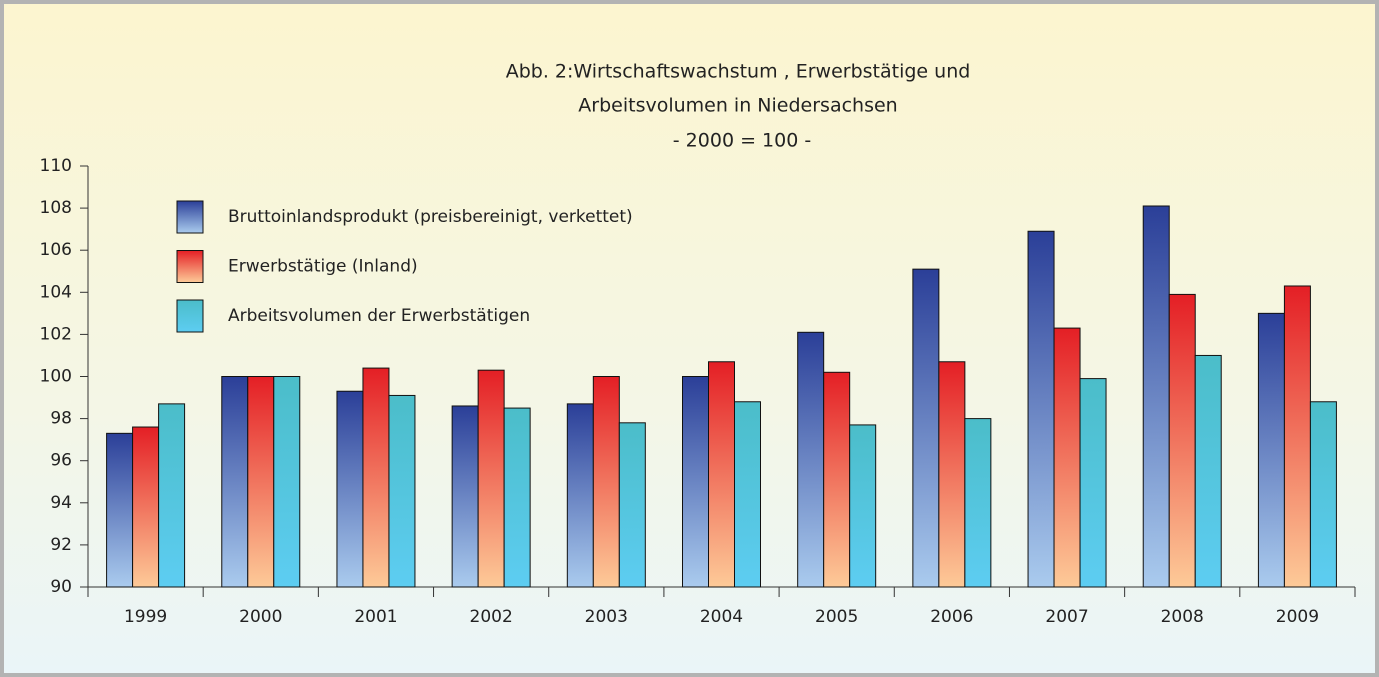  I want to click on y-tick-label: 94, so click(61, 503).